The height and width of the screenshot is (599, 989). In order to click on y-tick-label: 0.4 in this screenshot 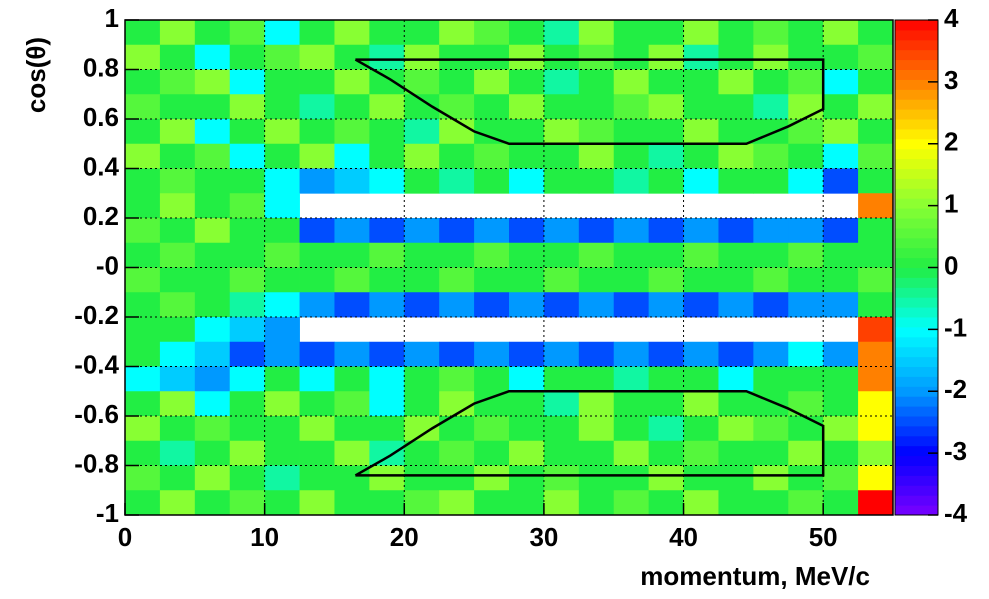, I will do `click(101, 166)`.